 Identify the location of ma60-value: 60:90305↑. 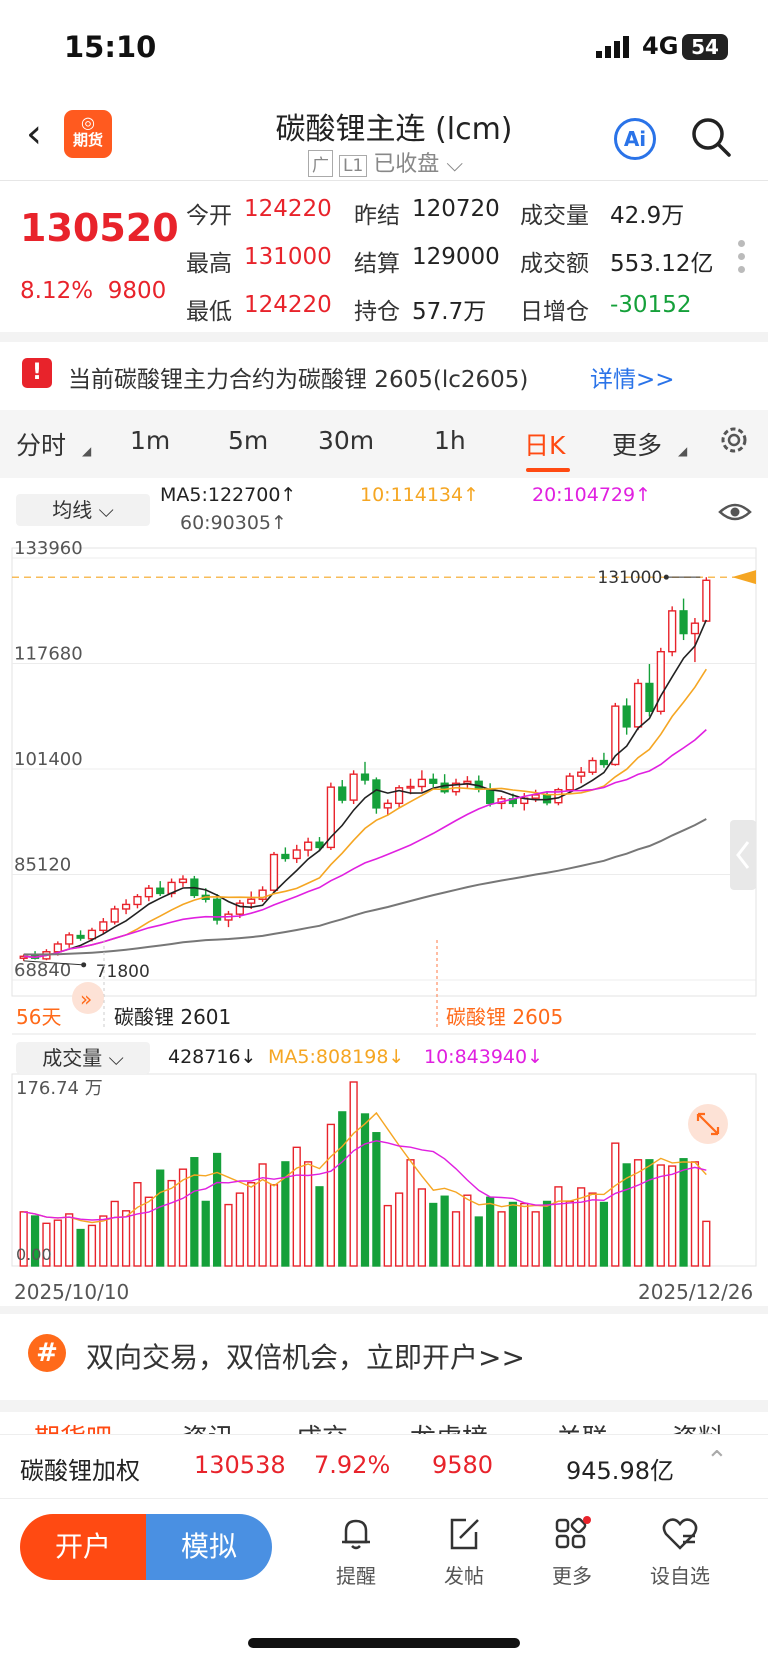
(233, 523).